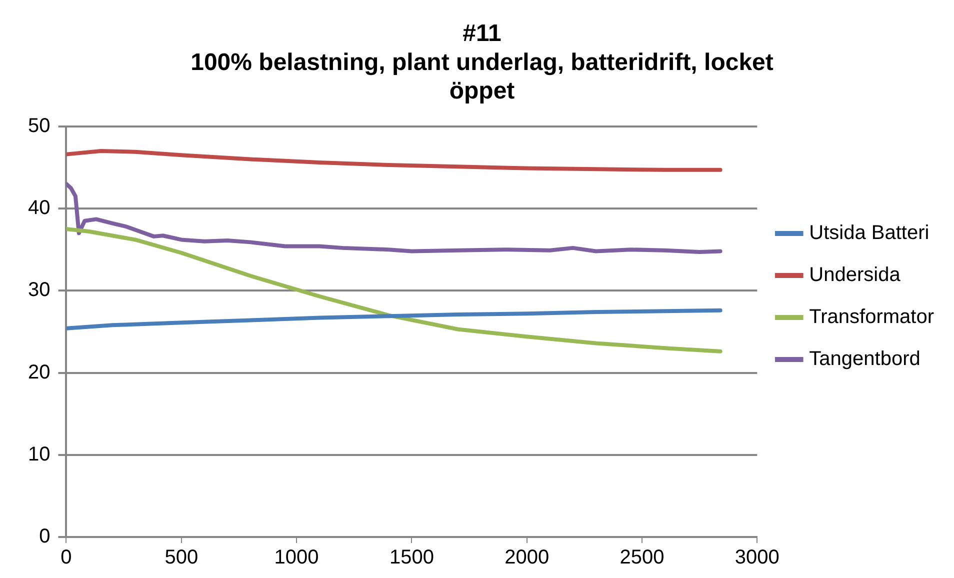  Describe the element at coordinates (855, 275) in the screenshot. I see `legend-label: Undersida` at that location.